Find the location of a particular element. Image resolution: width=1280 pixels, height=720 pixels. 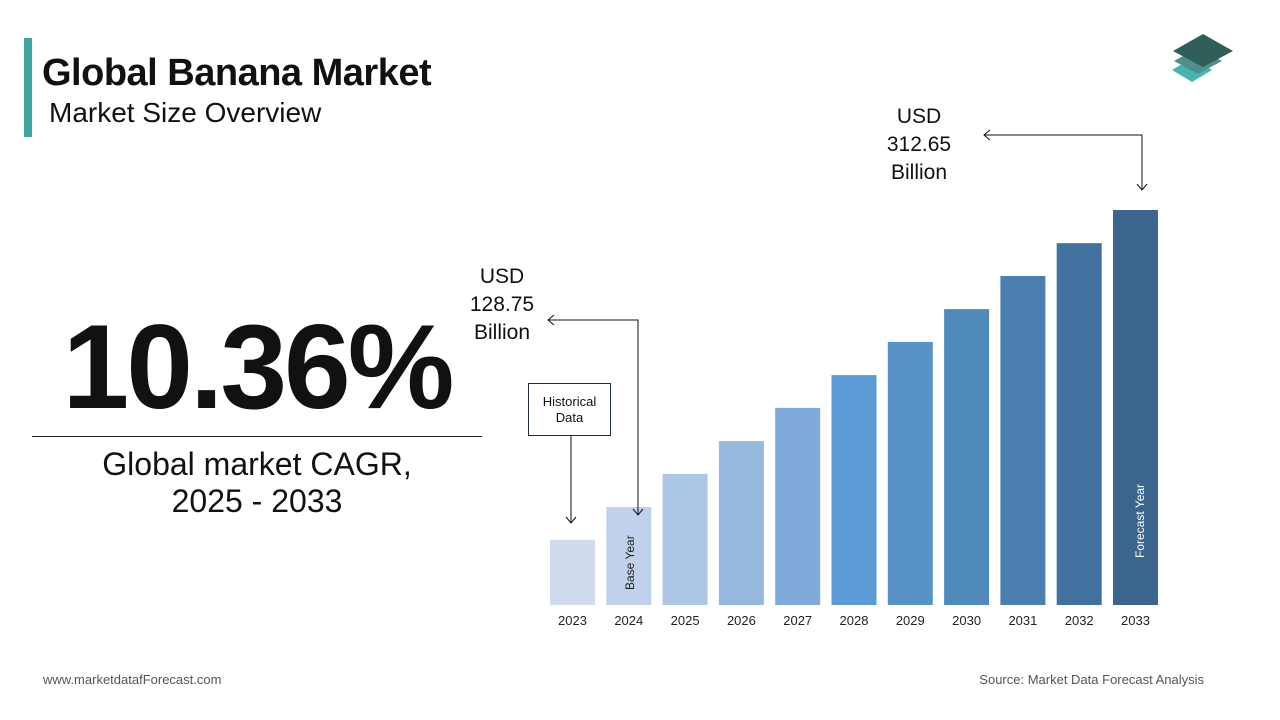

x-tick-label-2023: 2023 is located at coordinates (572, 620).